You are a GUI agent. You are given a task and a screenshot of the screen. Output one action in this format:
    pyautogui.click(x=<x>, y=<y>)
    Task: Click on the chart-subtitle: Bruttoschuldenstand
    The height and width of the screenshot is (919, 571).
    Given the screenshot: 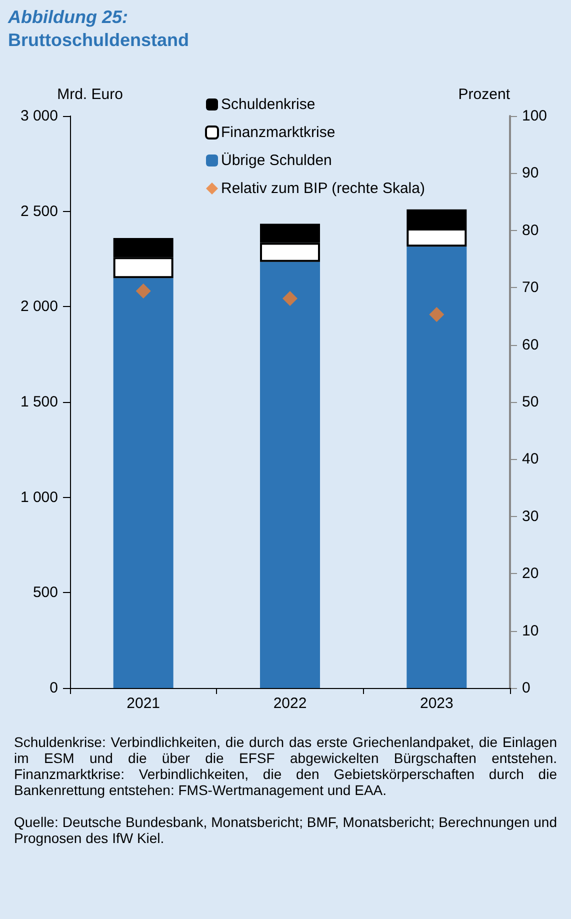 What is the action you would take?
    pyautogui.click(x=99, y=40)
    